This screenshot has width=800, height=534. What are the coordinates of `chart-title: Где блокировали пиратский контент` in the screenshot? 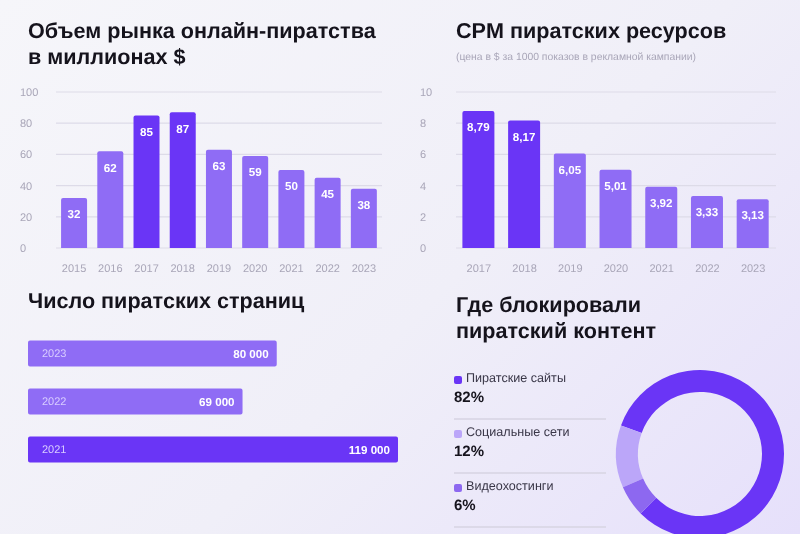 It's located at (557, 320).